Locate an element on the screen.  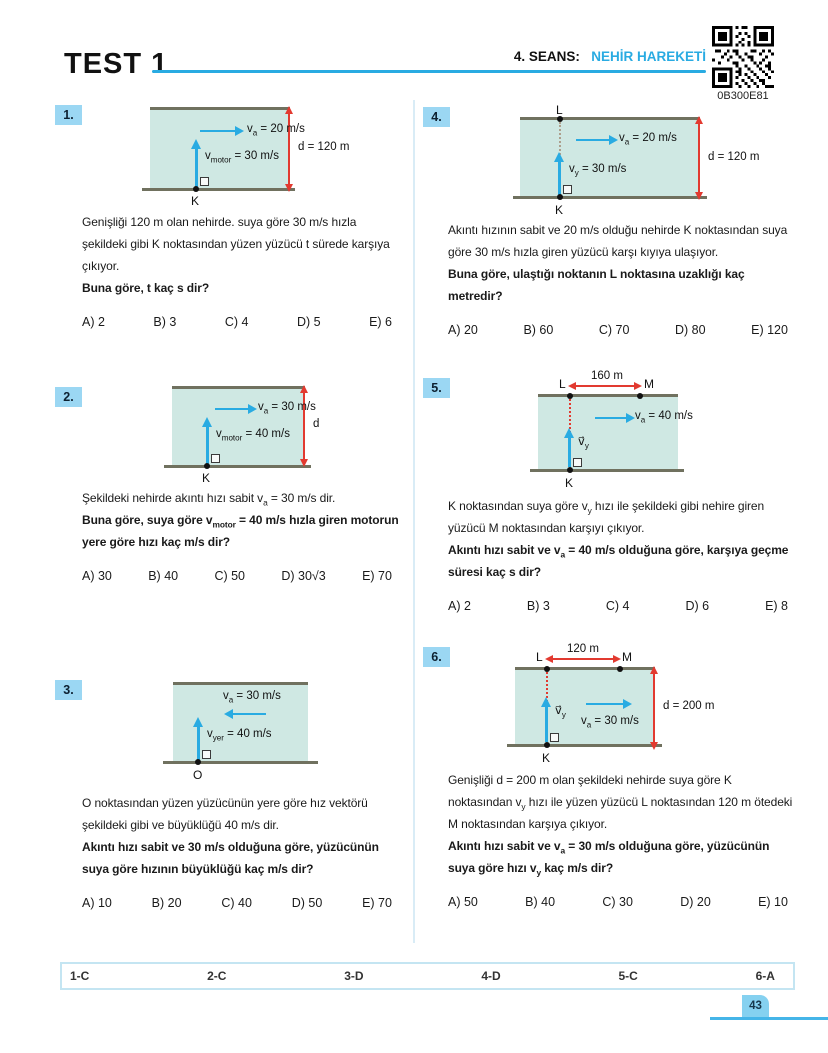
answer-options: A) 50 B) 40 C) 30 D) 20 E) 10 is located at coordinates (618, 902).